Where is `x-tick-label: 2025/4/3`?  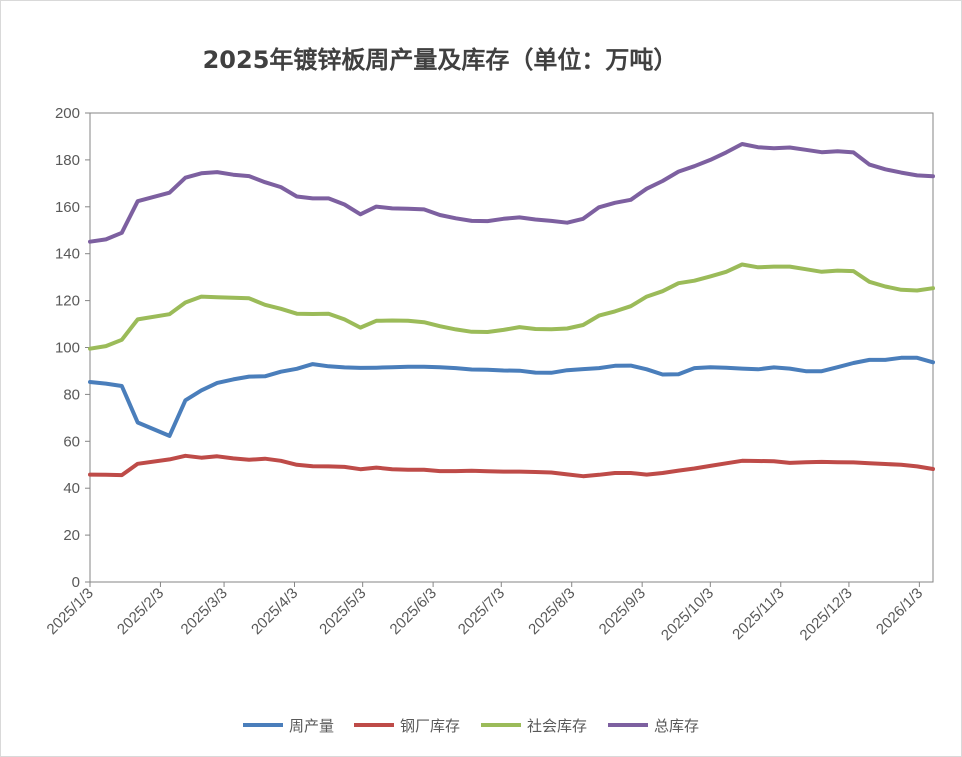
x-tick-label: 2025/4/3 is located at coordinates (274, 611).